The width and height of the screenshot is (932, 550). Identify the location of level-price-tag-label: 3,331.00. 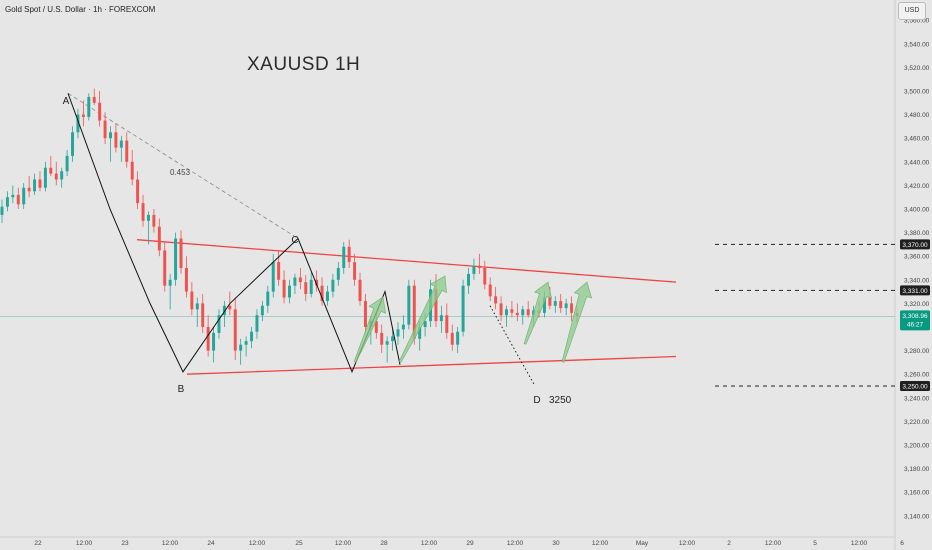
(915, 291).